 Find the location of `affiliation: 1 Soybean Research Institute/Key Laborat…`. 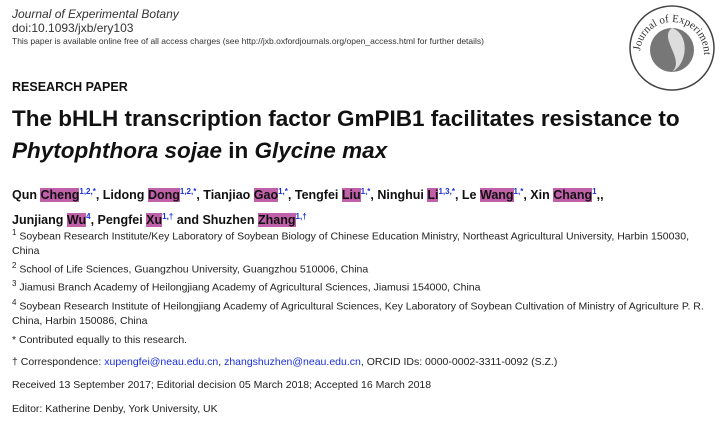

affiliation: 1 Soybean Research Institute/Key Laborat… is located at coordinates (351, 243).